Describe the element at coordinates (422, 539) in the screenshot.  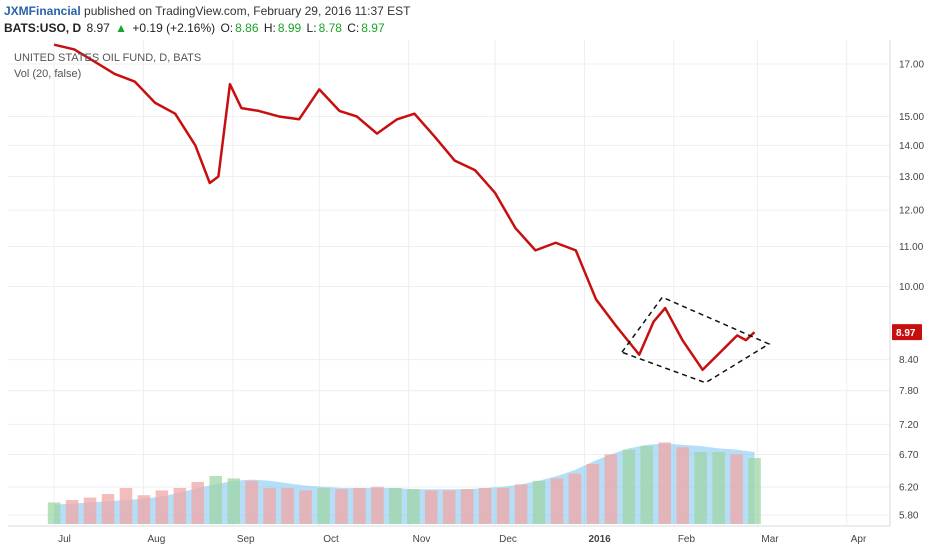
I see `x-tick-label: Nov` at that location.